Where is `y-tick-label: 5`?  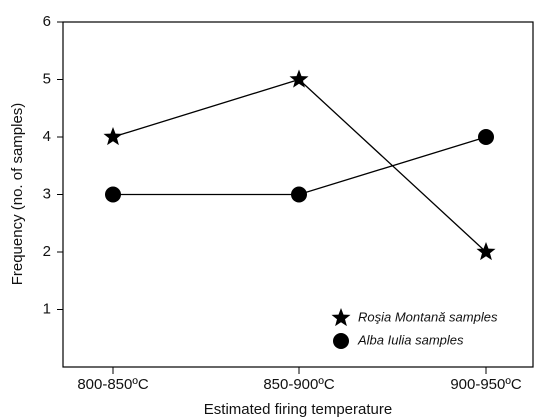
y-tick-label: 5 is located at coordinates (47, 78).